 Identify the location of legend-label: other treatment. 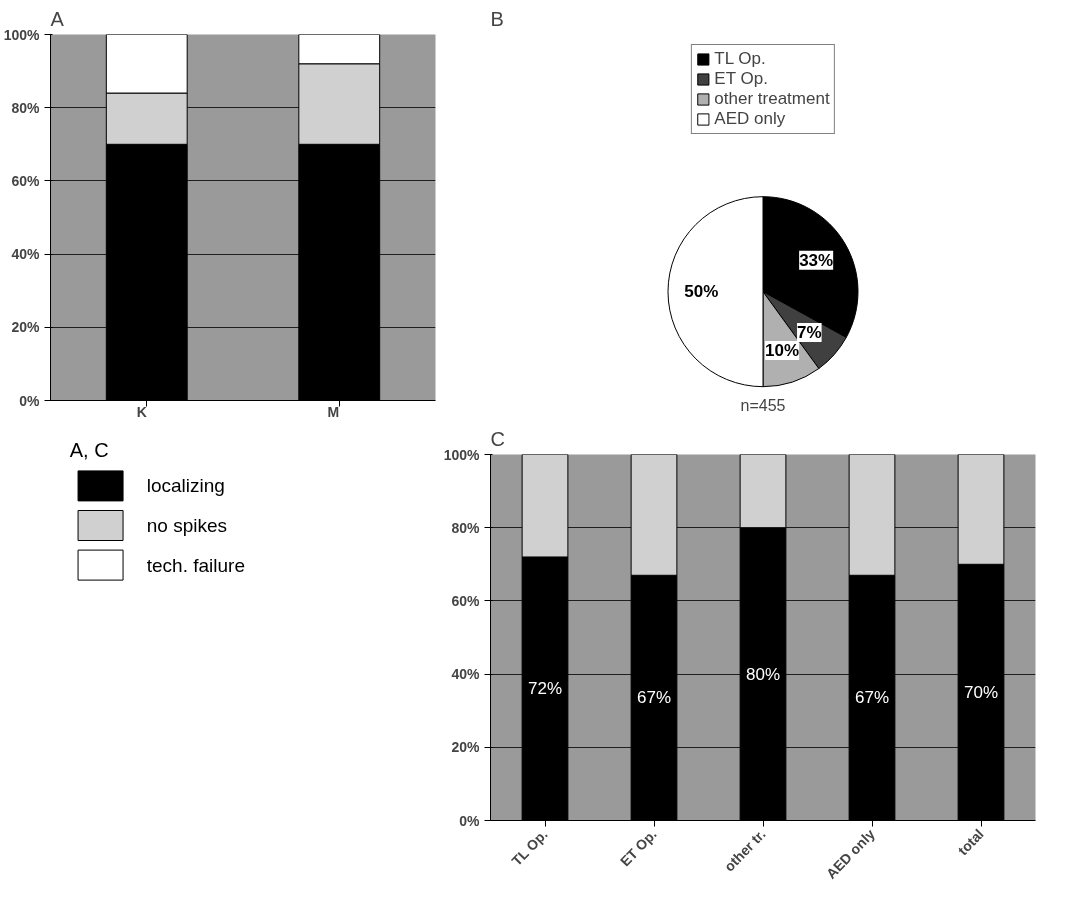
(772, 99).